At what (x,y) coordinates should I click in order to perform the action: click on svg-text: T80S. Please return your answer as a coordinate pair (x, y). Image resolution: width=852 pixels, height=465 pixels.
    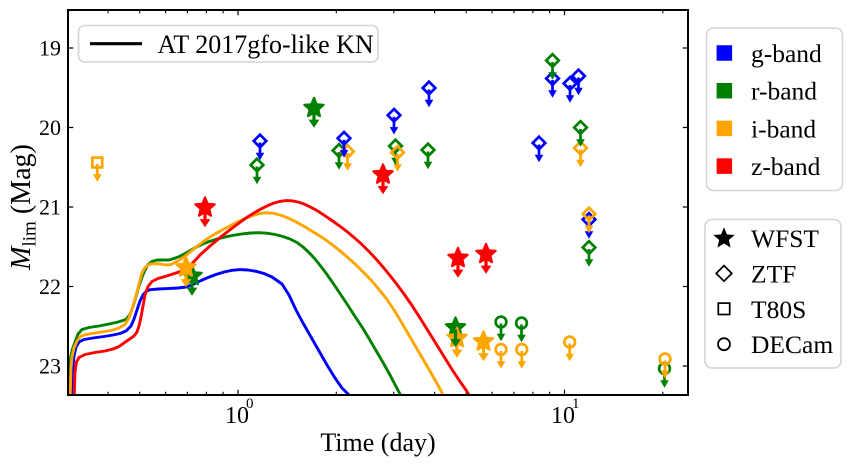
    Looking at the image, I should click on (778, 309).